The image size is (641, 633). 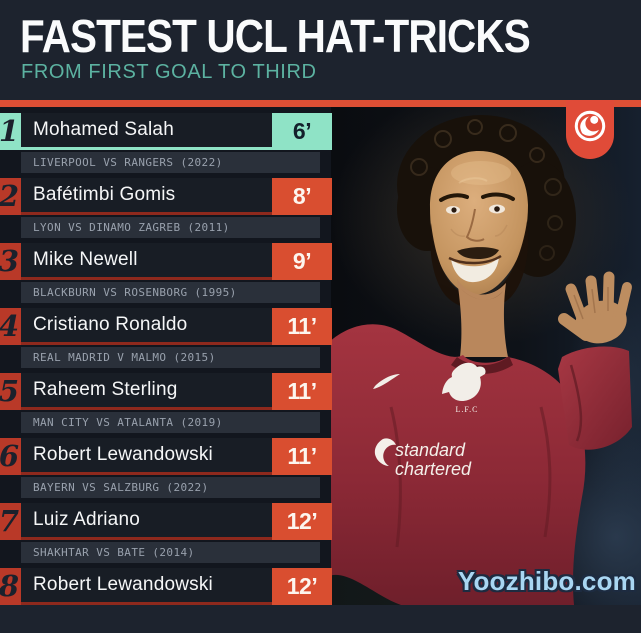 What do you see at coordinates (590, 126) in the screenshot?
I see `publisher-logo-icon` at bounding box center [590, 126].